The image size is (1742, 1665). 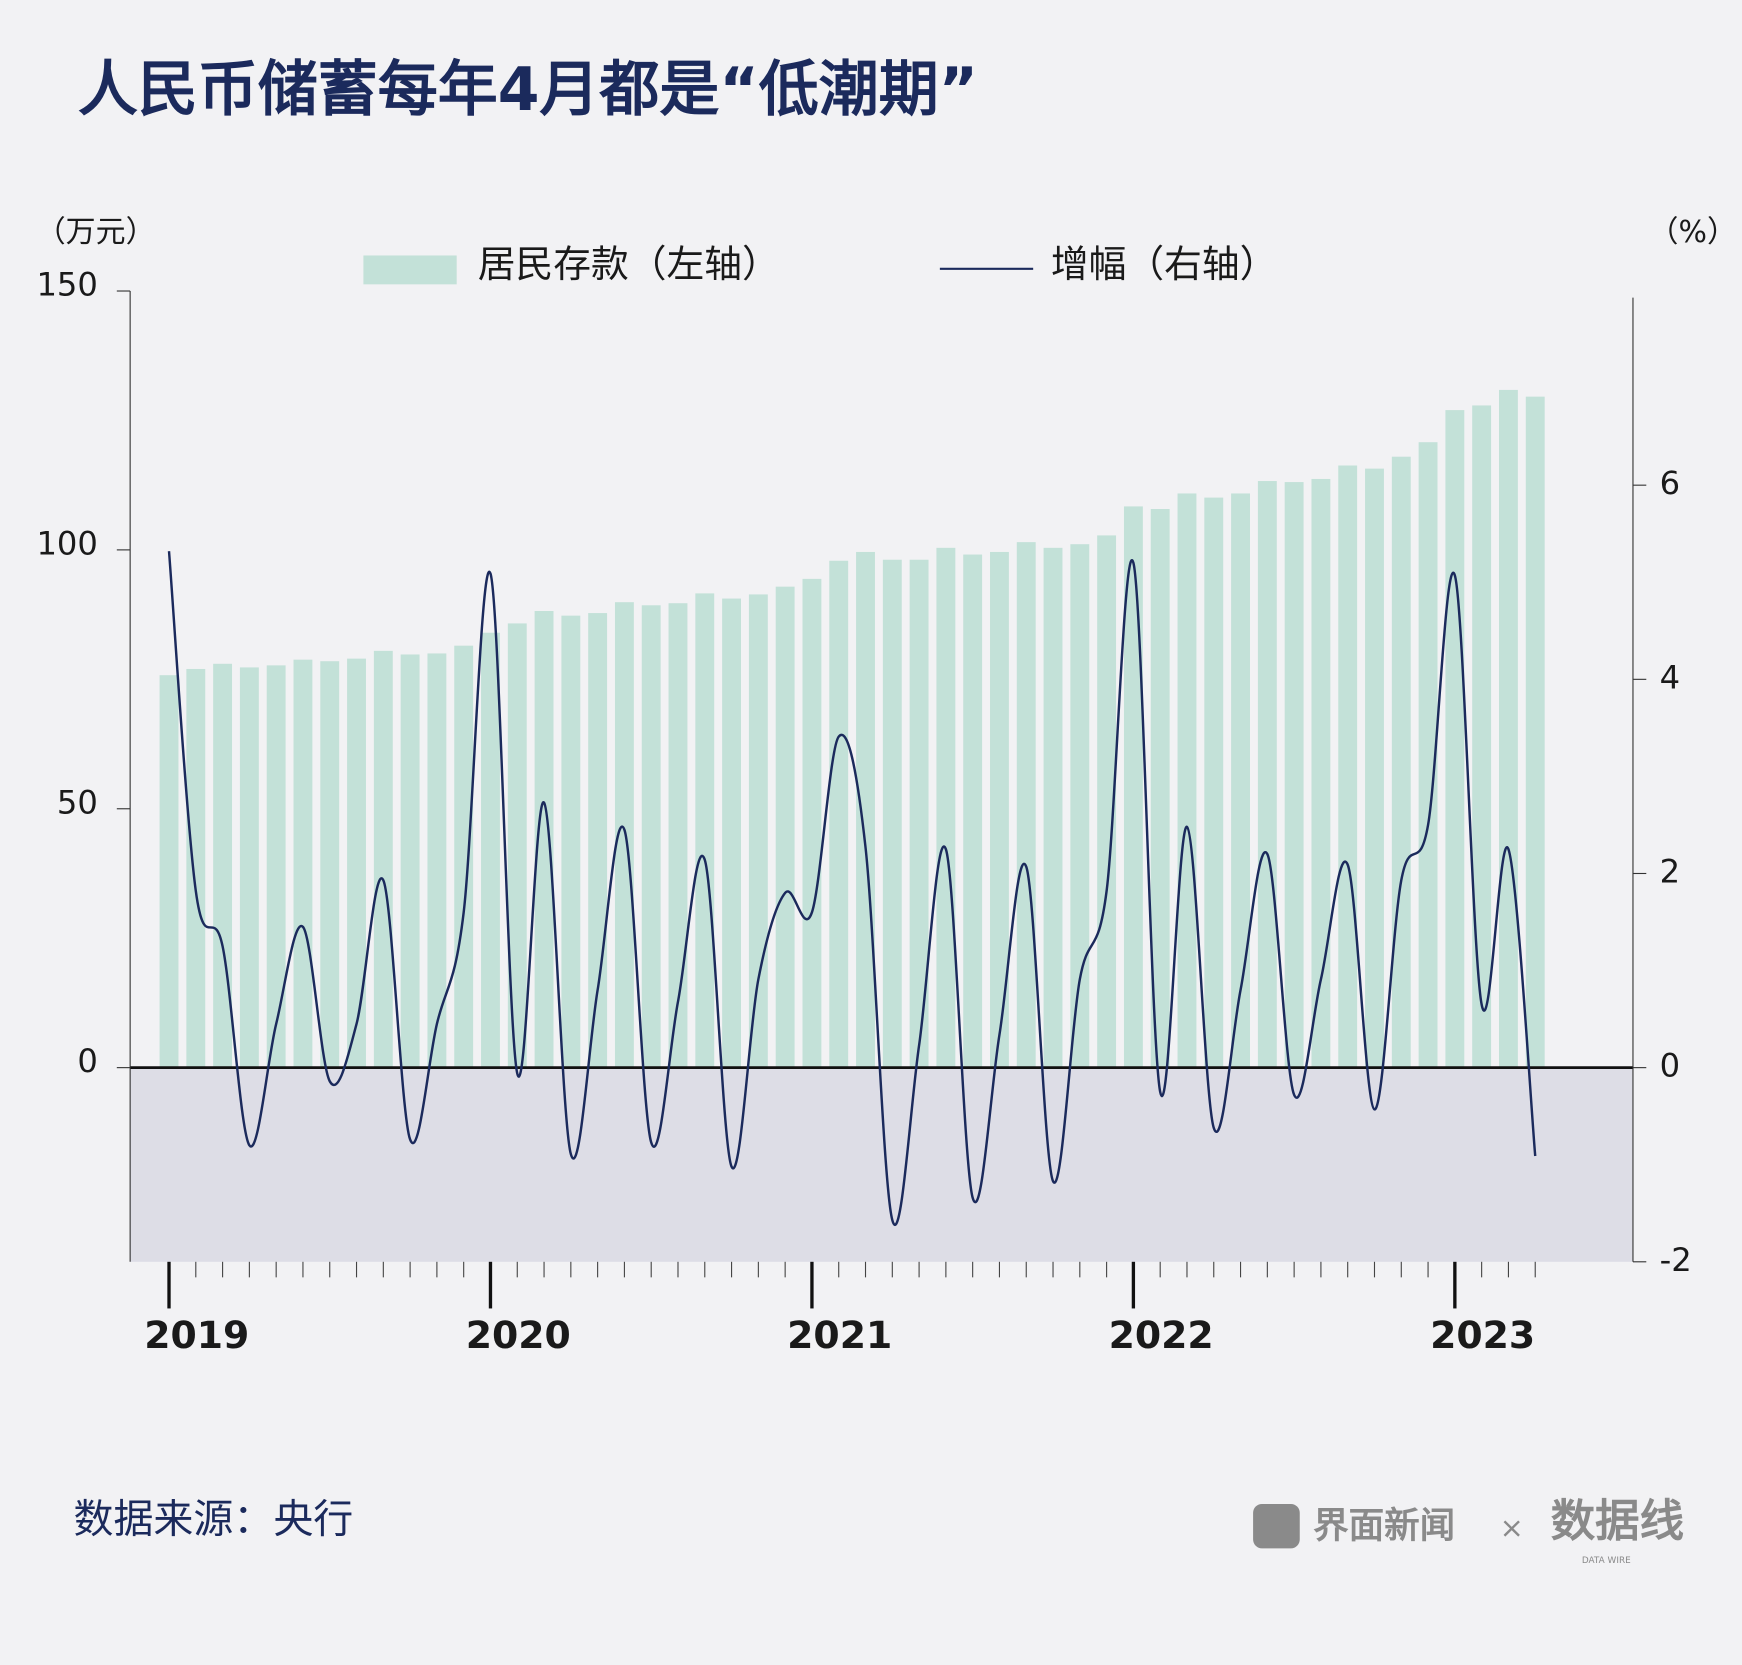 What do you see at coordinates (1161, 1335) in the screenshot?
I see `x-tick-label: 2022` at bounding box center [1161, 1335].